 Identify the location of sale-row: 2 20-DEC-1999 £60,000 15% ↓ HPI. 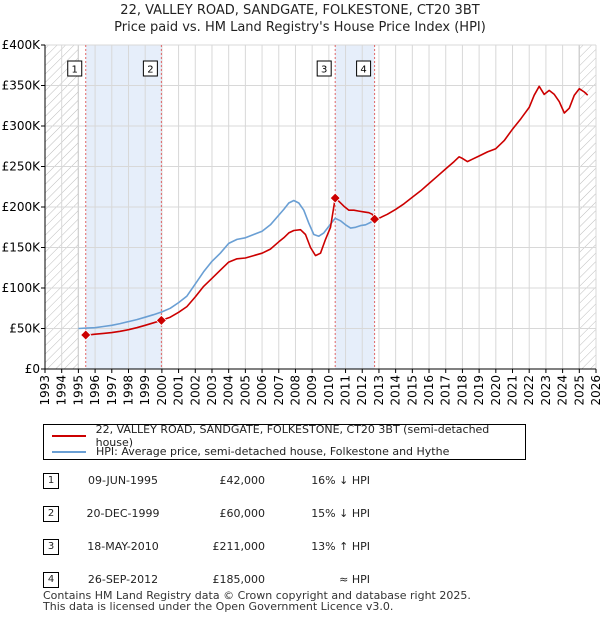
(243, 514).